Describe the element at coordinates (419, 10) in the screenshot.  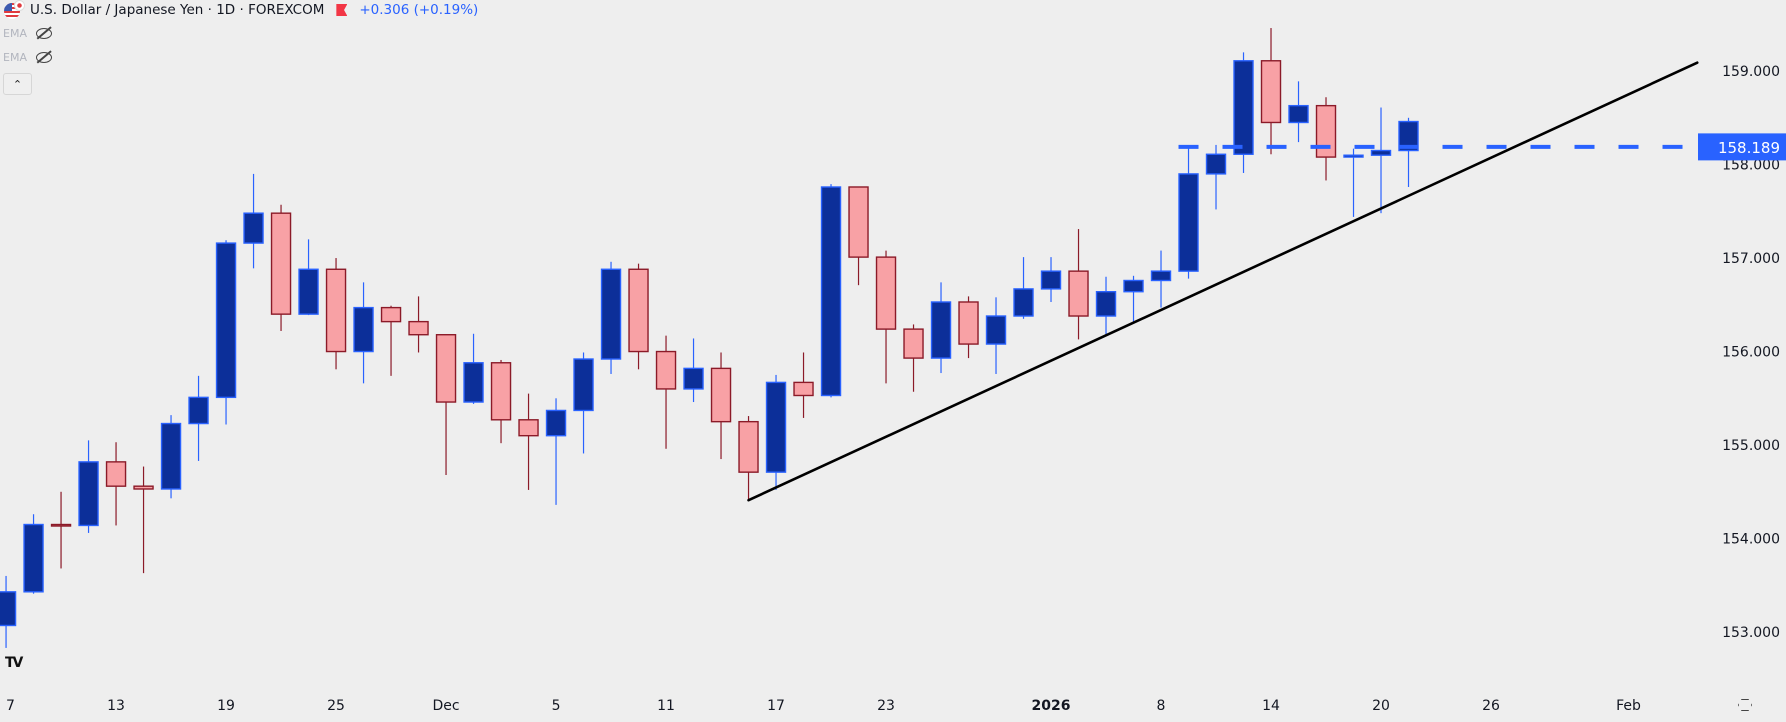
I see `price-change: +0.306 (+0.19%)` at that location.